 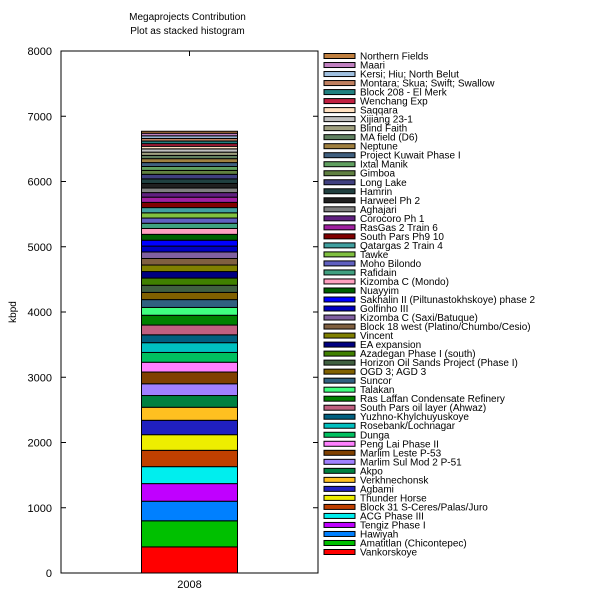 I want to click on legend-label: Saqqara, so click(x=379, y=111).